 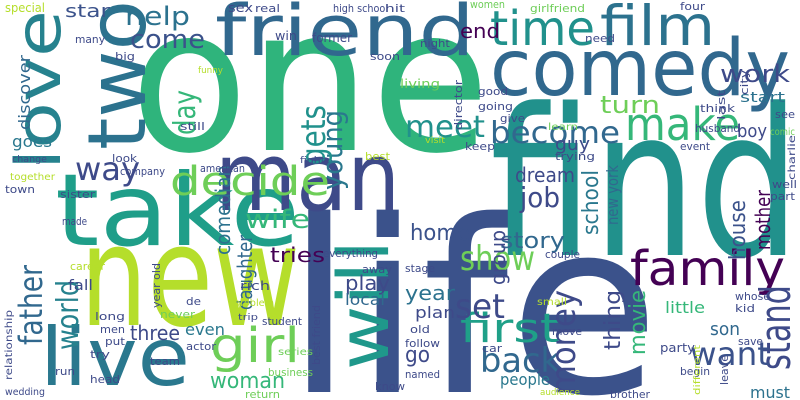 What do you see at coordinates (211, 71) in the screenshot?
I see `word: funny` at bounding box center [211, 71].